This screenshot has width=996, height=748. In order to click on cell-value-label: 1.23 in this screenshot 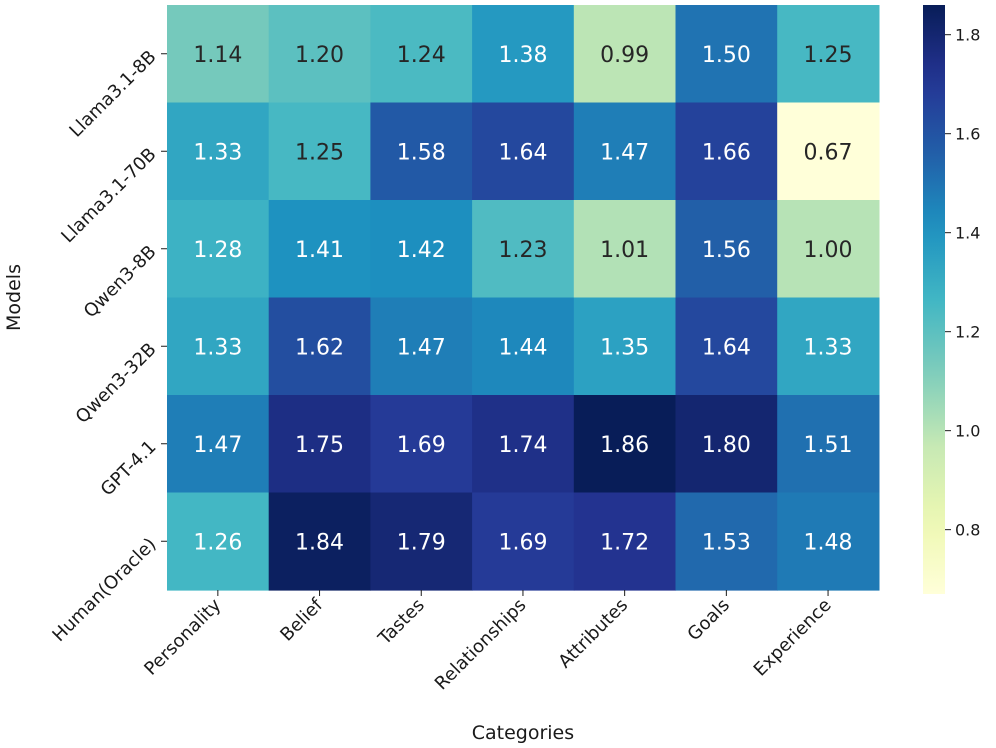, I will do `click(522, 250)`.